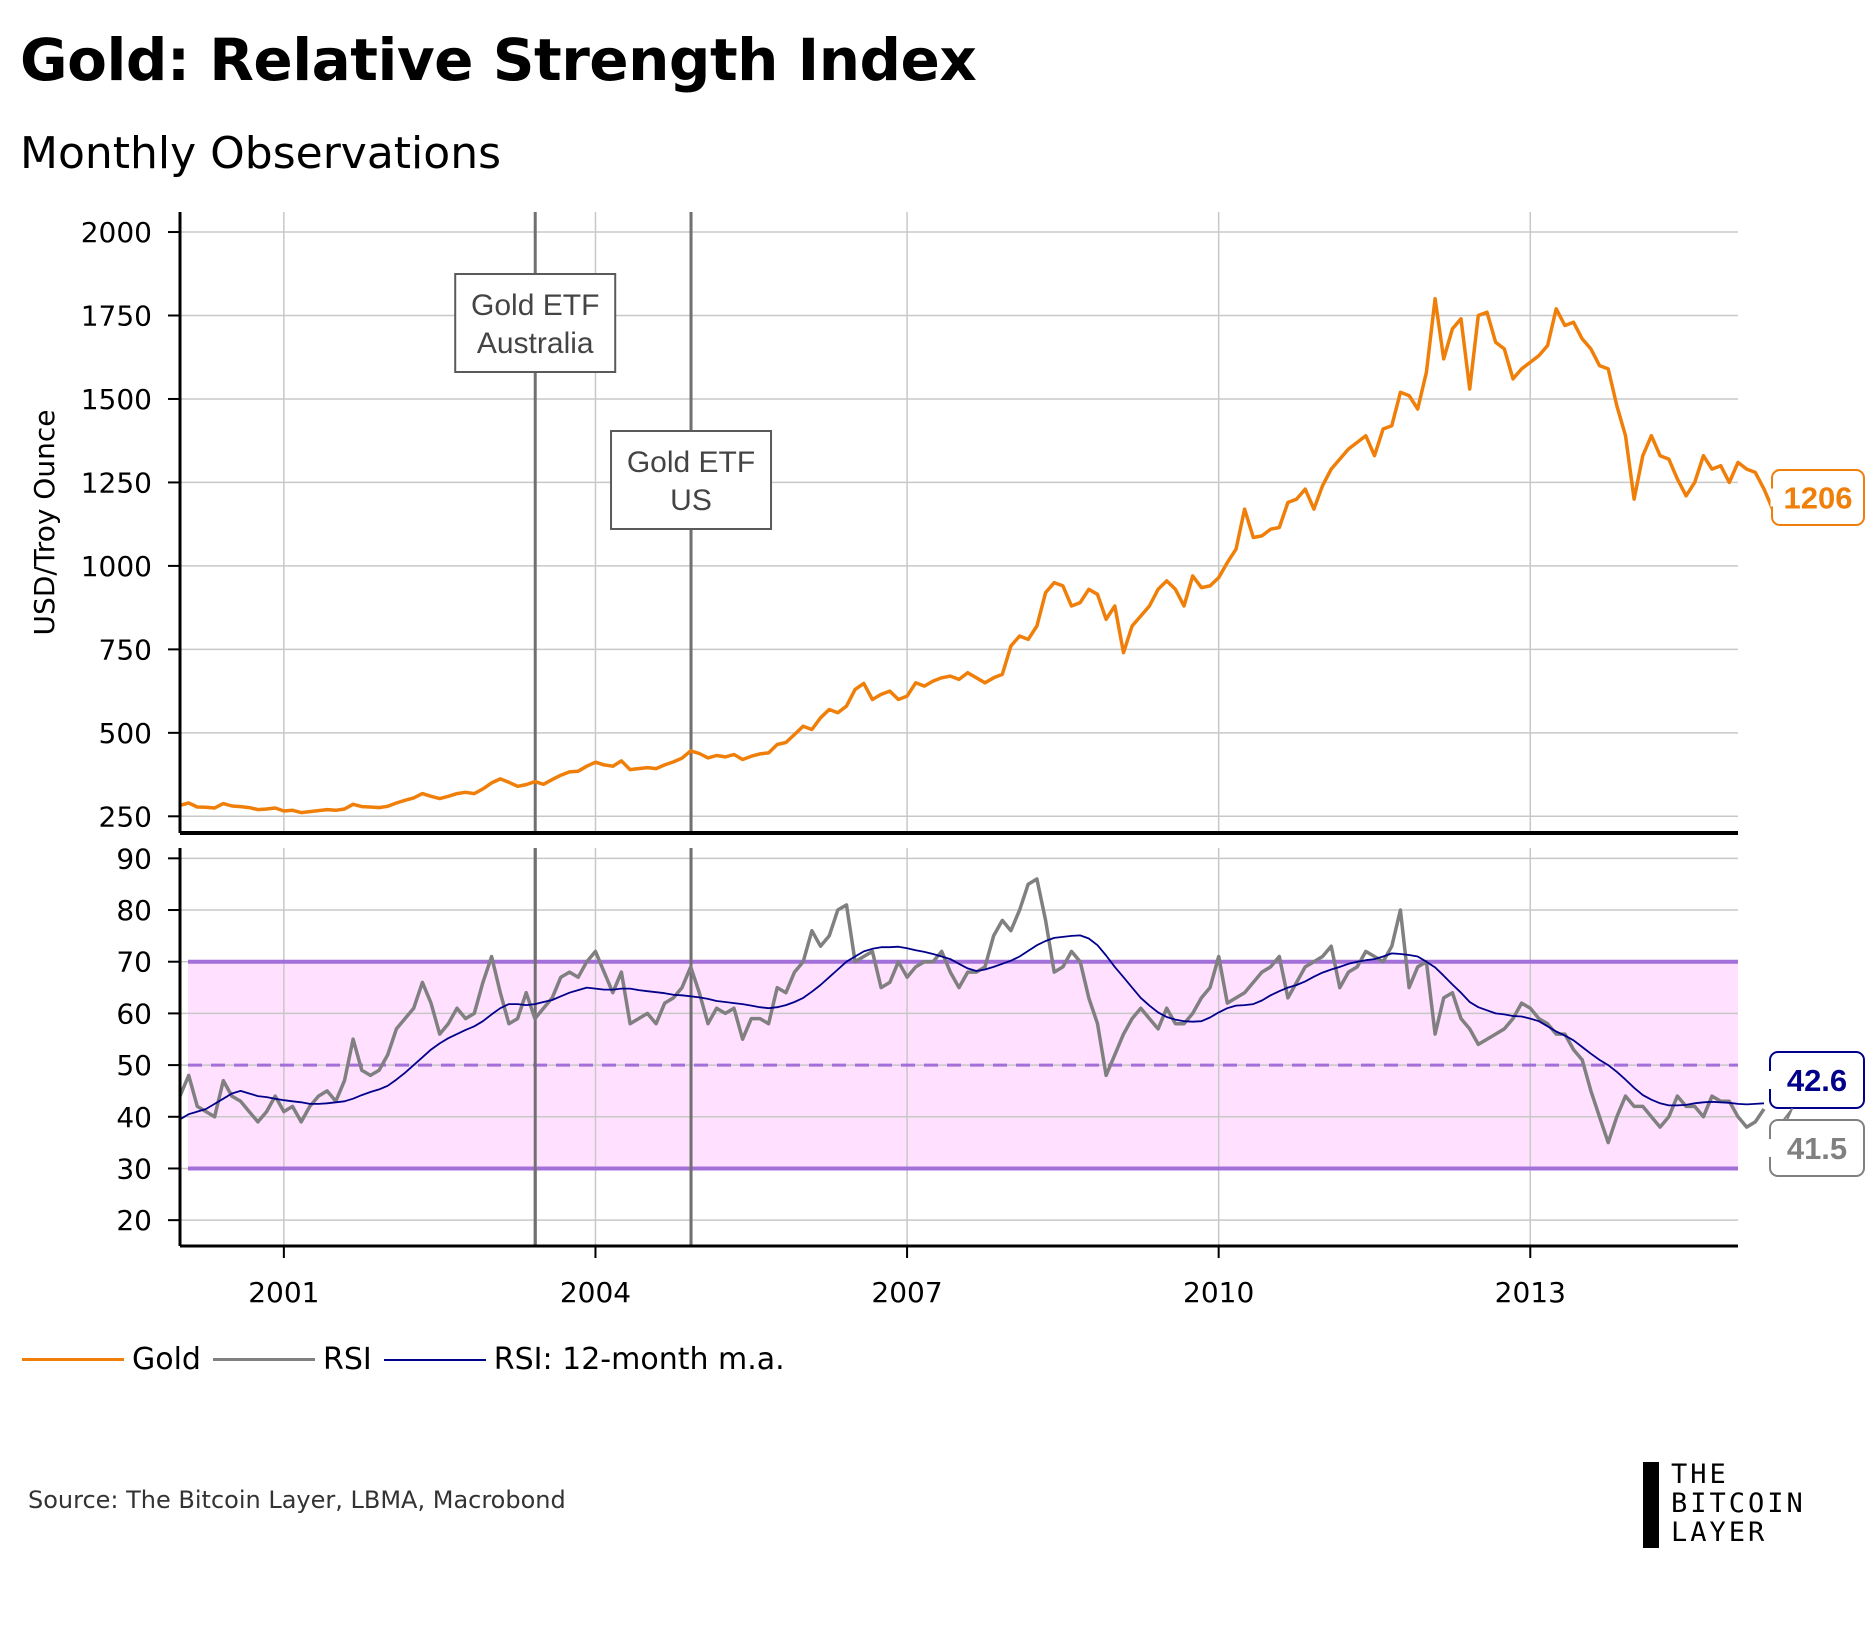 Image resolution: width=1875 pixels, height=1625 pixels. What do you see at coordinates (972, 1027) in the screenshot?
I see `rsi-ma-line` at bounding box center [972, 1027].